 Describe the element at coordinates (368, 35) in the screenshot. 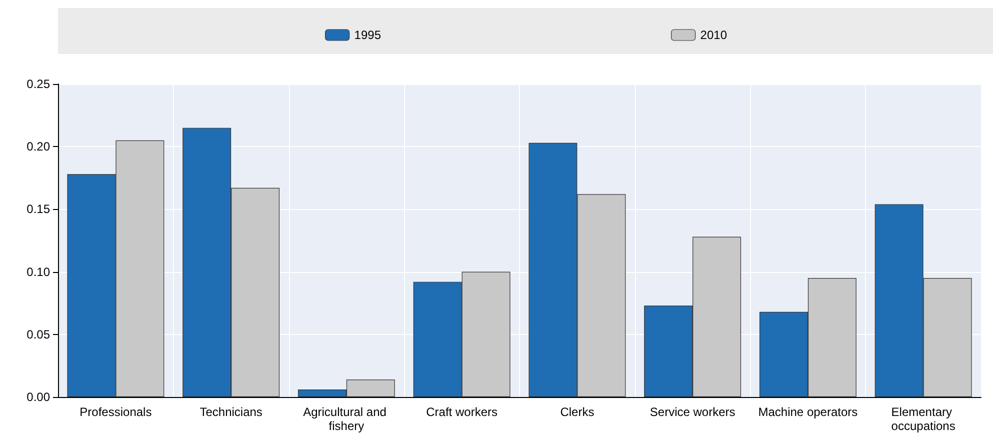

I see `legend-label: 1995` at that location.